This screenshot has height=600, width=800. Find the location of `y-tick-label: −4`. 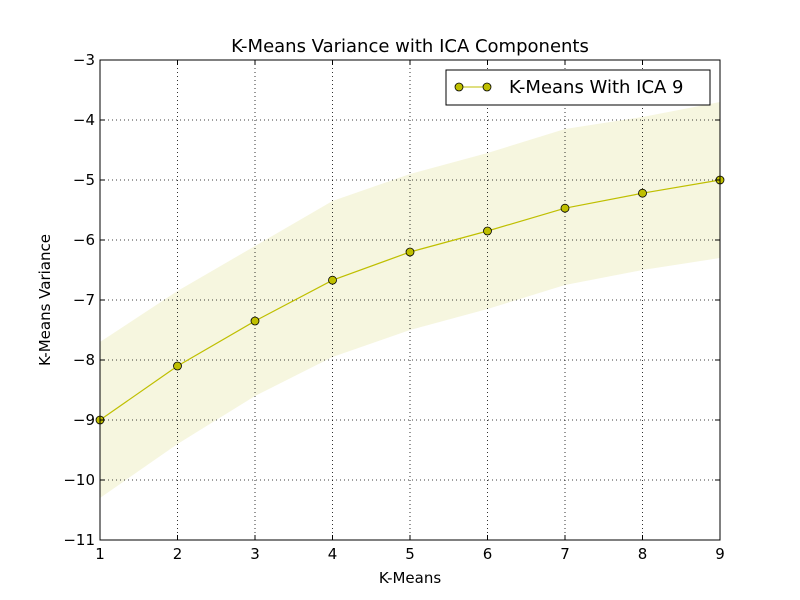

y-tick-label: −4 is located at coordinates (84, 120).